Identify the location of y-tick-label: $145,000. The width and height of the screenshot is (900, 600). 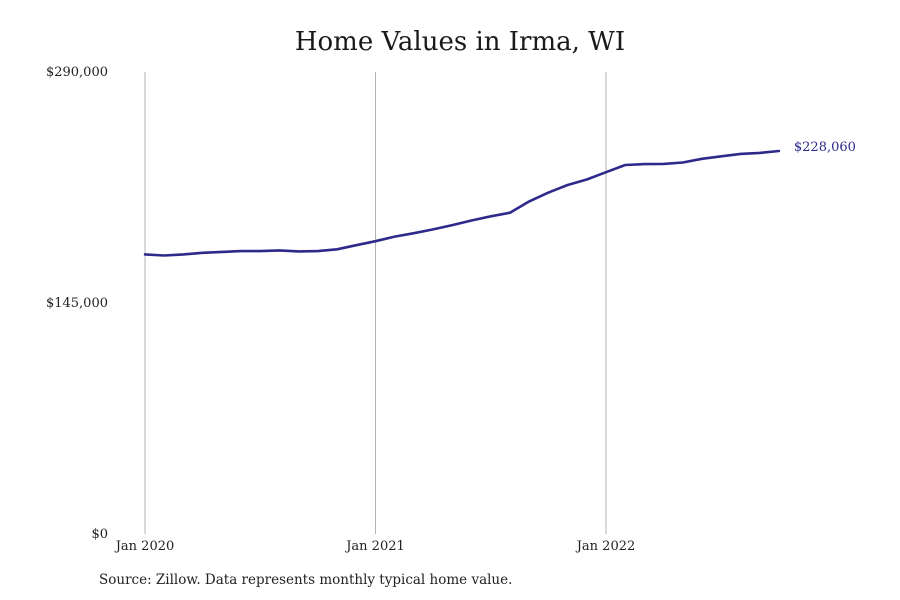
(77, 303).